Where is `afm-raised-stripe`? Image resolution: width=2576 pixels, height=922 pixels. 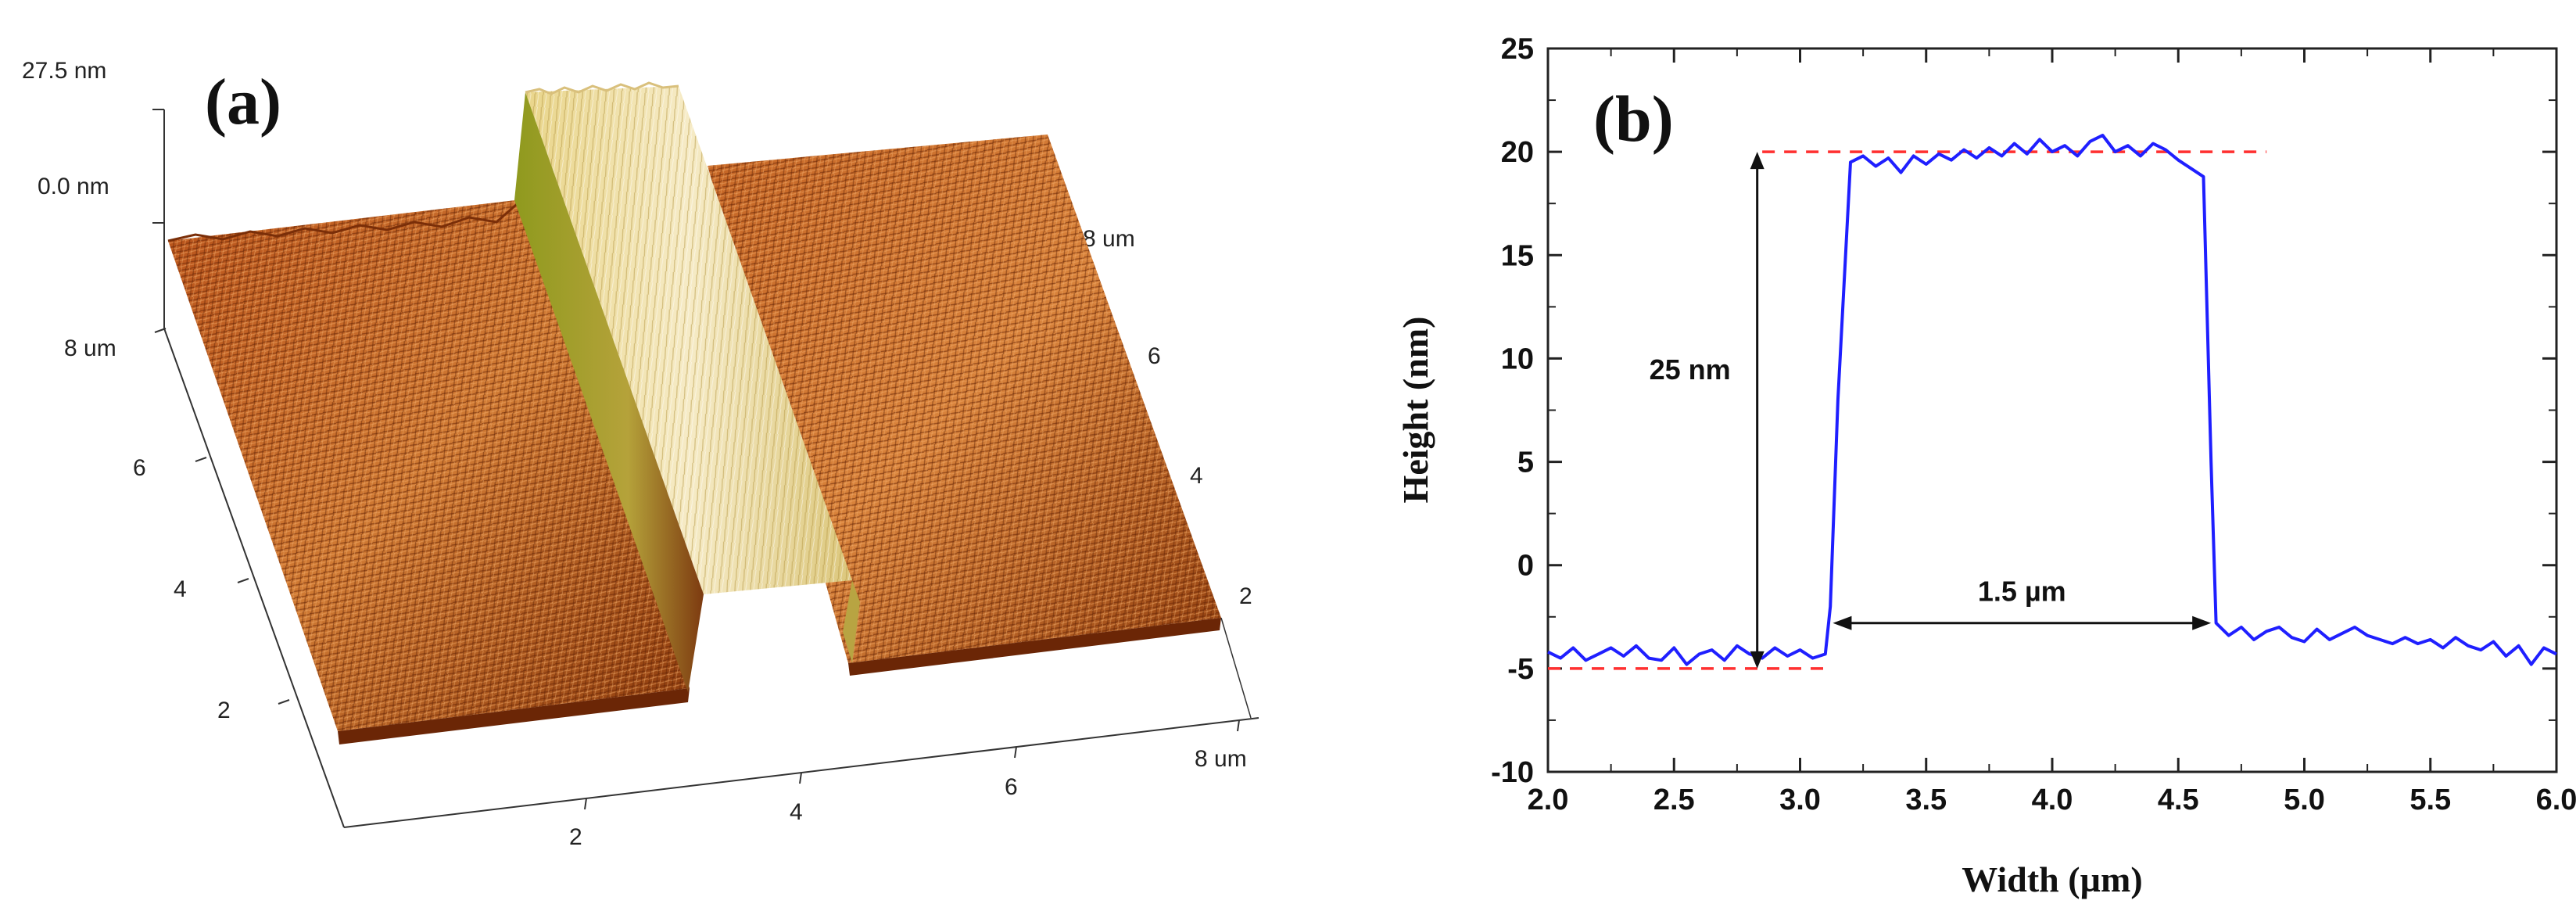
afm-raised-stripe is located at coordinates (687, 386).